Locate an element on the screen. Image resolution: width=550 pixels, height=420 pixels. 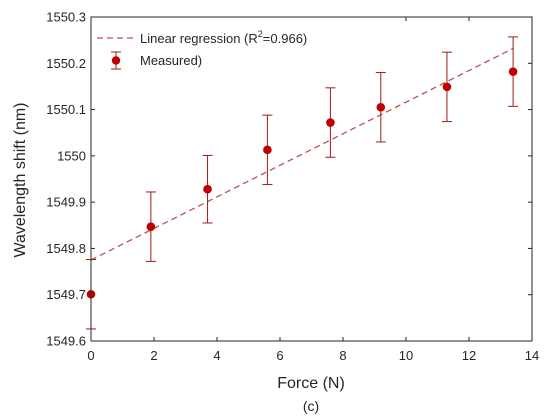
legend-regression-label: Linear regression (R2=0.966) is located at coordinates (223, 37).